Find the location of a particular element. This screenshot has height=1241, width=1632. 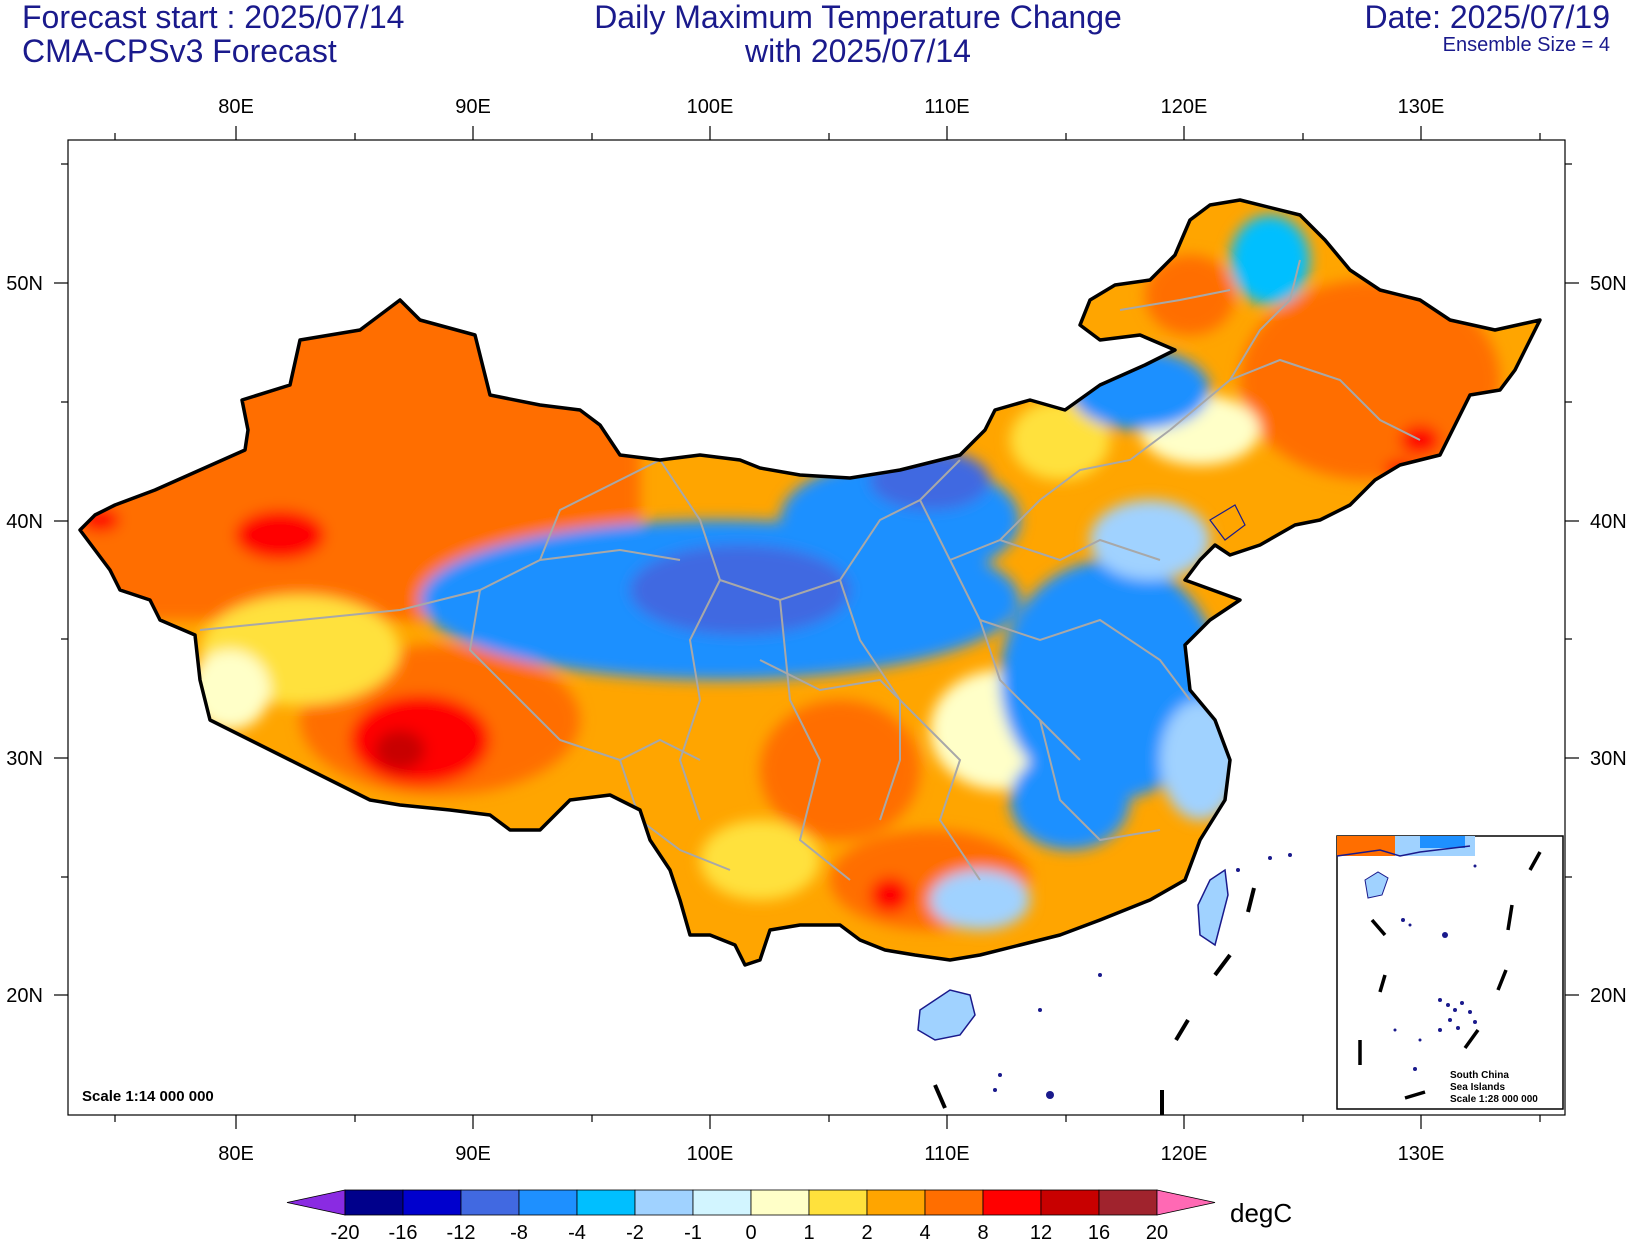

colorbar-tick-label: 1 is located at coordinates (808, 1231).